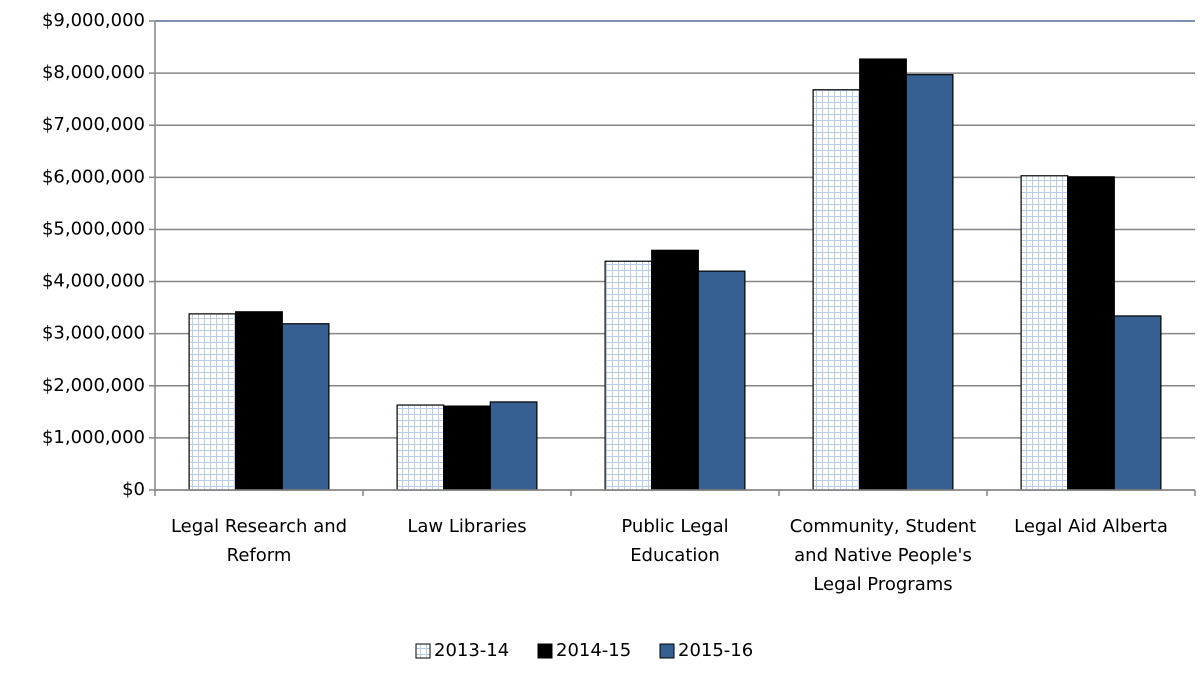 This screenshot has width=1198, height=691. I want to click on y-tick-label: $1,000,000, so click(93, 437).